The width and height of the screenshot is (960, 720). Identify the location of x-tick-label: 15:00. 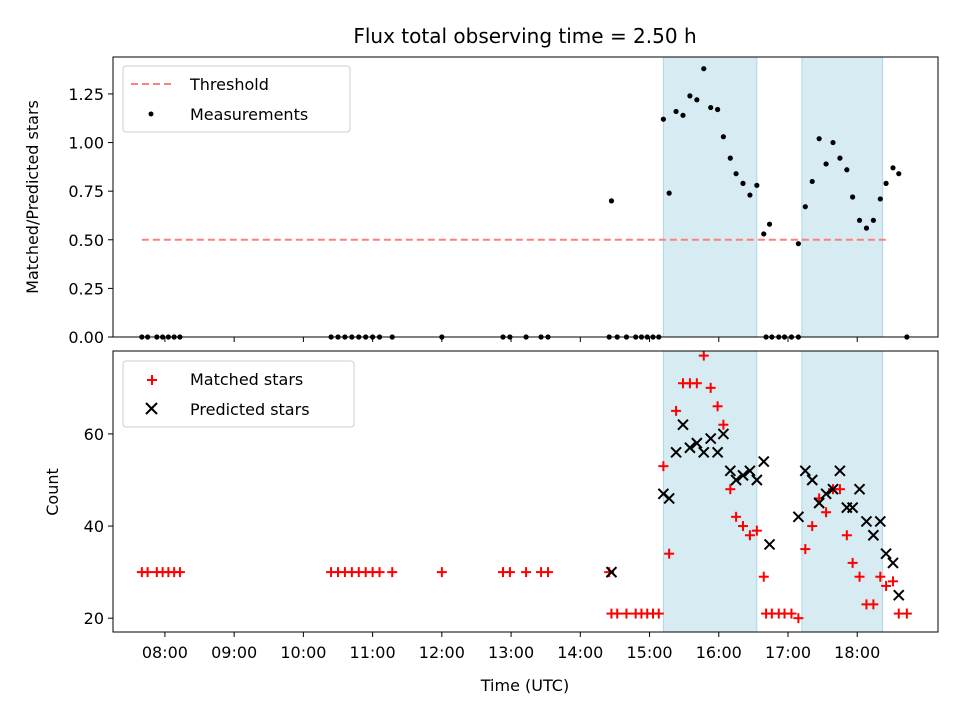
(649, 652).